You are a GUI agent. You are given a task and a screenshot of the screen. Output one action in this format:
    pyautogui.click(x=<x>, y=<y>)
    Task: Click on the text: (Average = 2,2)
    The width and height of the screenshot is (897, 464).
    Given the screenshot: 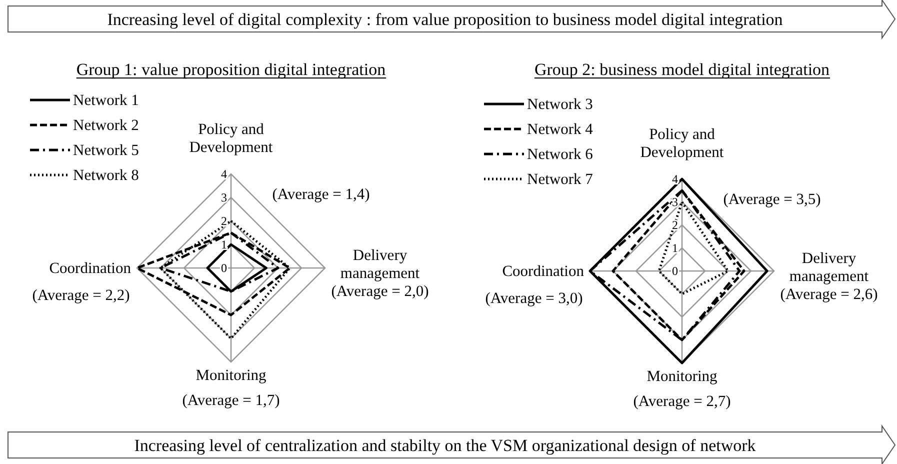 What is the action you would take?
    pyautogui.click(x=81, y=295)
    